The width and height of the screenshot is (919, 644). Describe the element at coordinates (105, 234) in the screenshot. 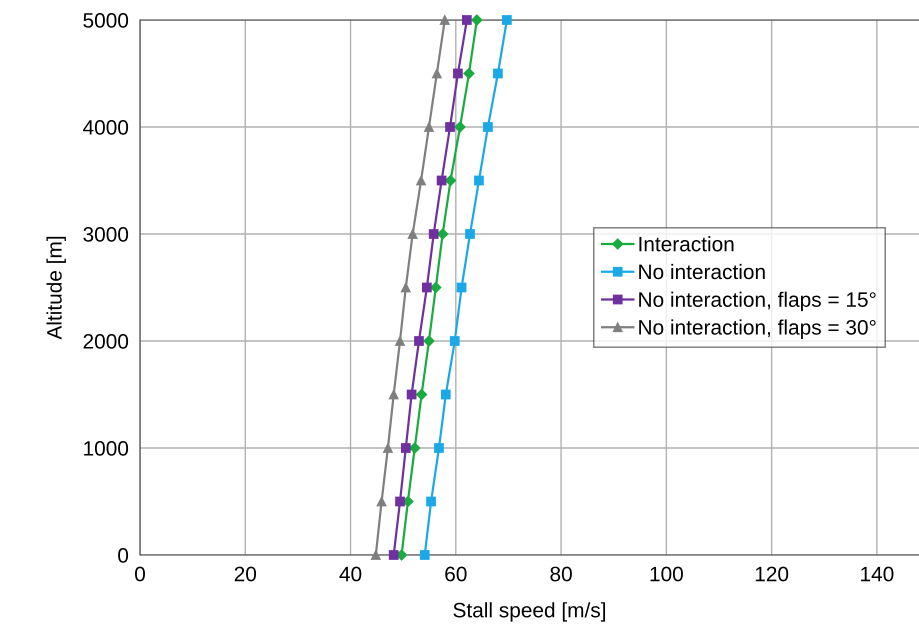

I see `y-tick-label: 3000` at that location.